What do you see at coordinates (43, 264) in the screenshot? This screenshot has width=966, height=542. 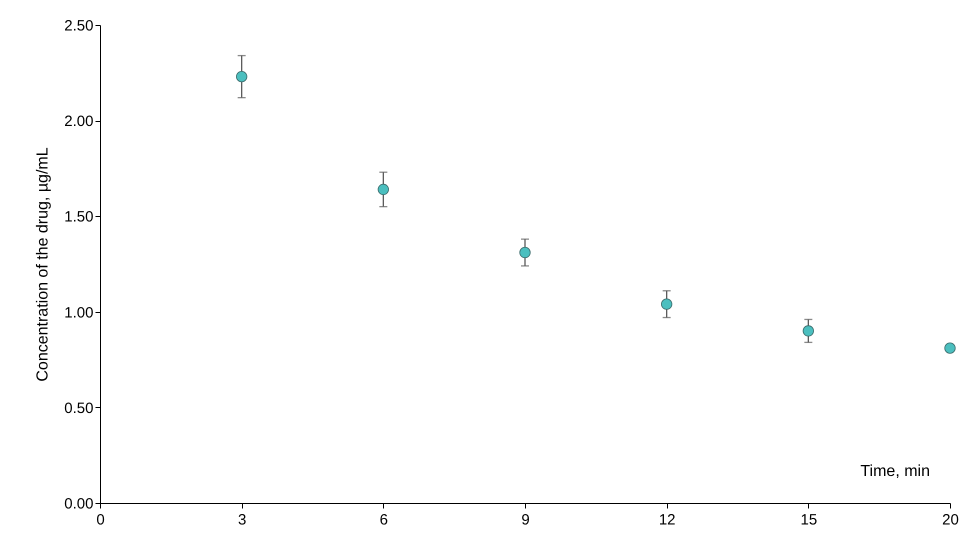 I see `y-axis-title: Concentration of the drug, µg/mL` at bounding box center [43, 264].